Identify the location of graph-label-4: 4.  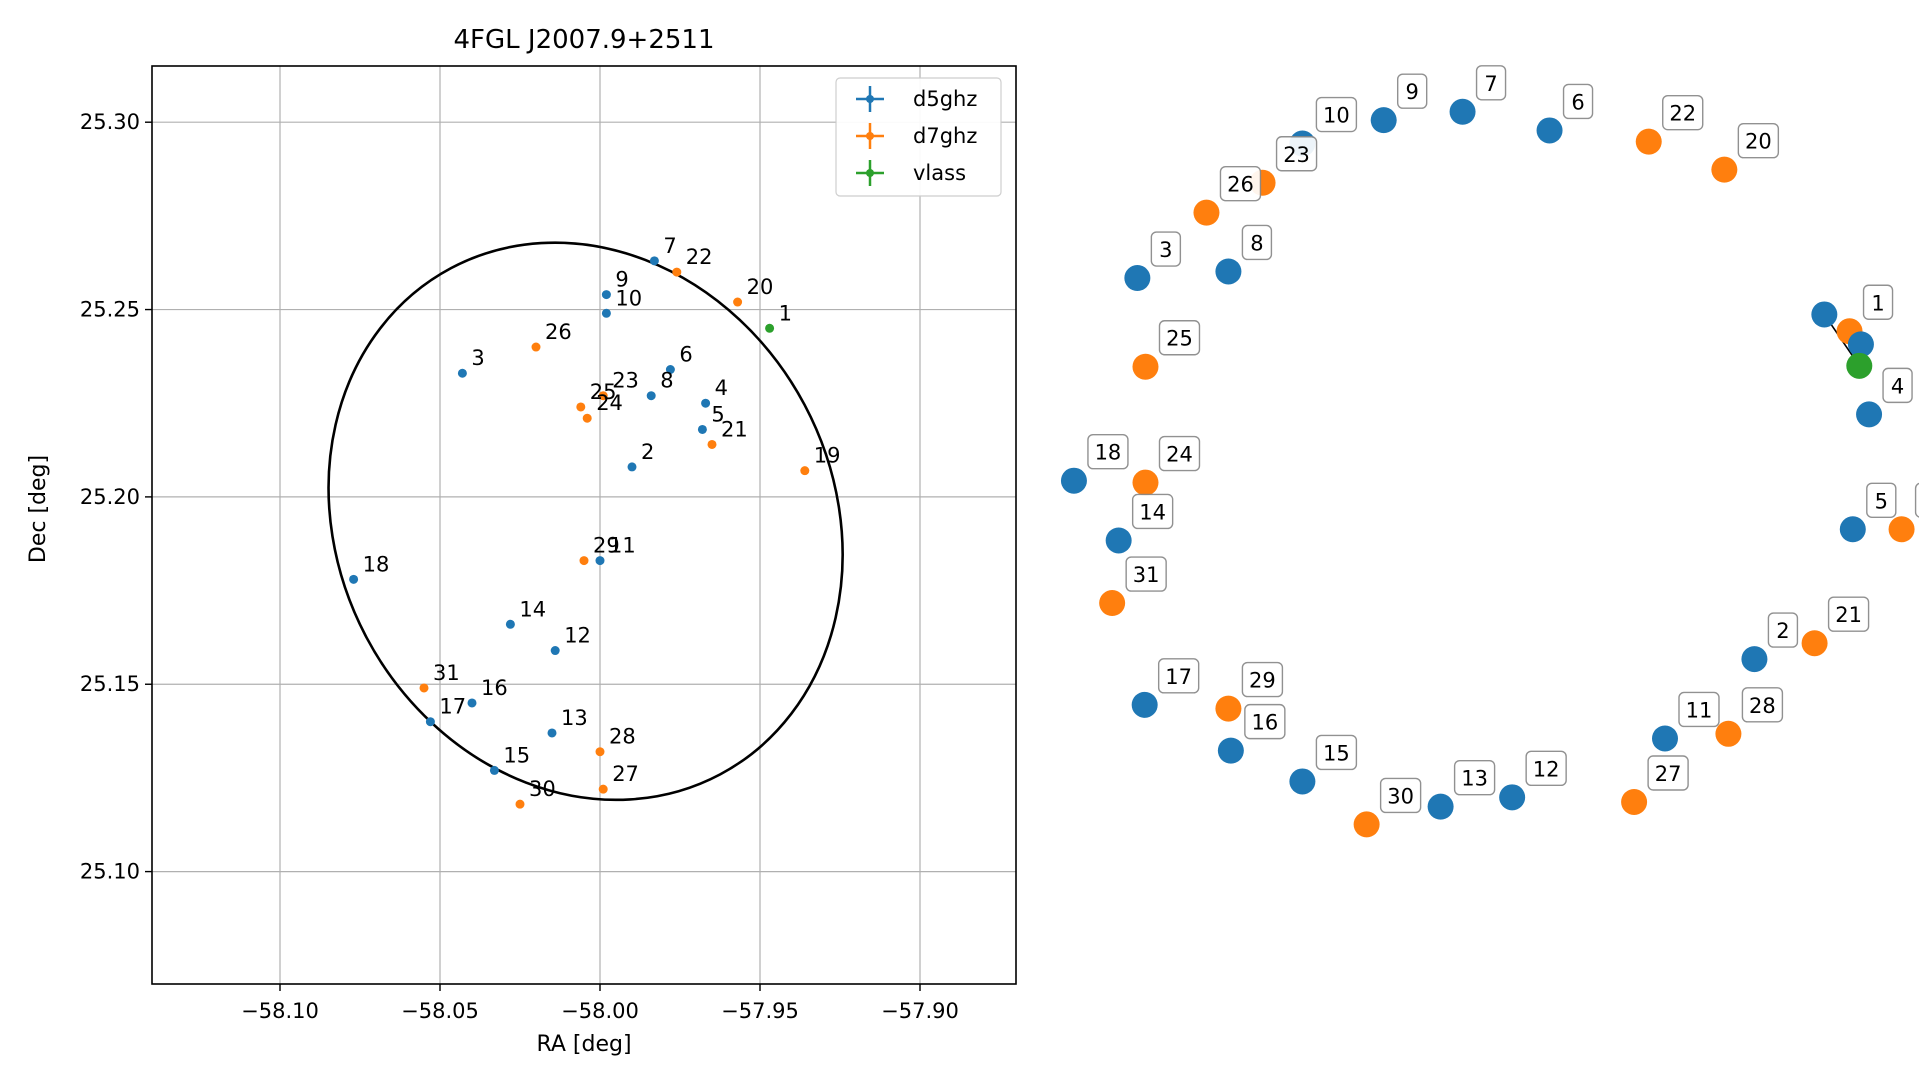
(1897, 386).